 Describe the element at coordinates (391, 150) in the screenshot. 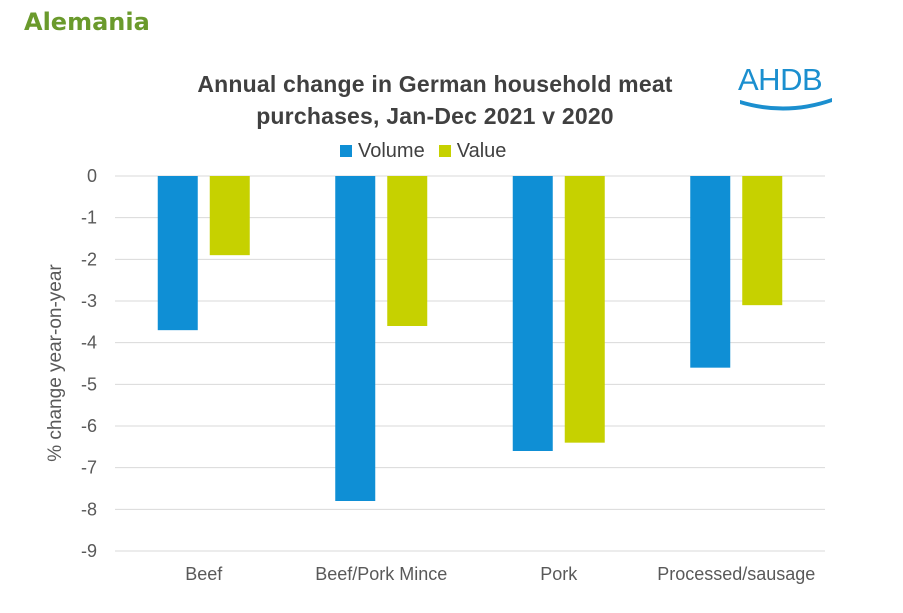

I see `legend-label-volume: Volume` at that location.